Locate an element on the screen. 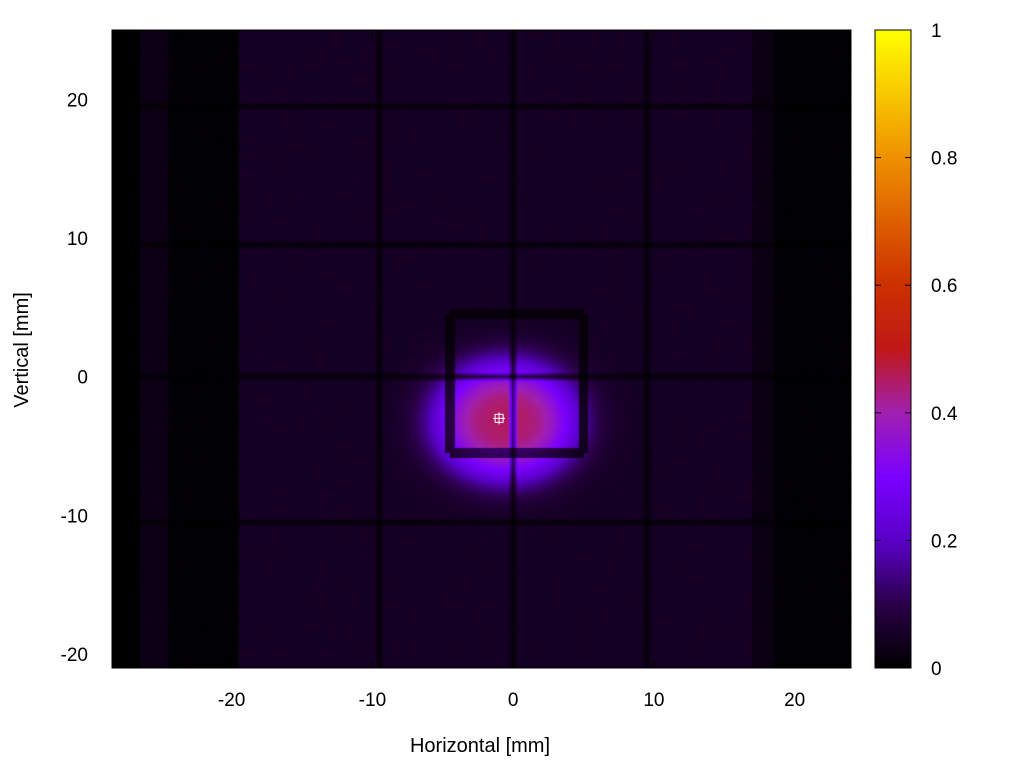 The image size is (1024, 773). y-tick-label: -10 is located at coordinates (74, 516).